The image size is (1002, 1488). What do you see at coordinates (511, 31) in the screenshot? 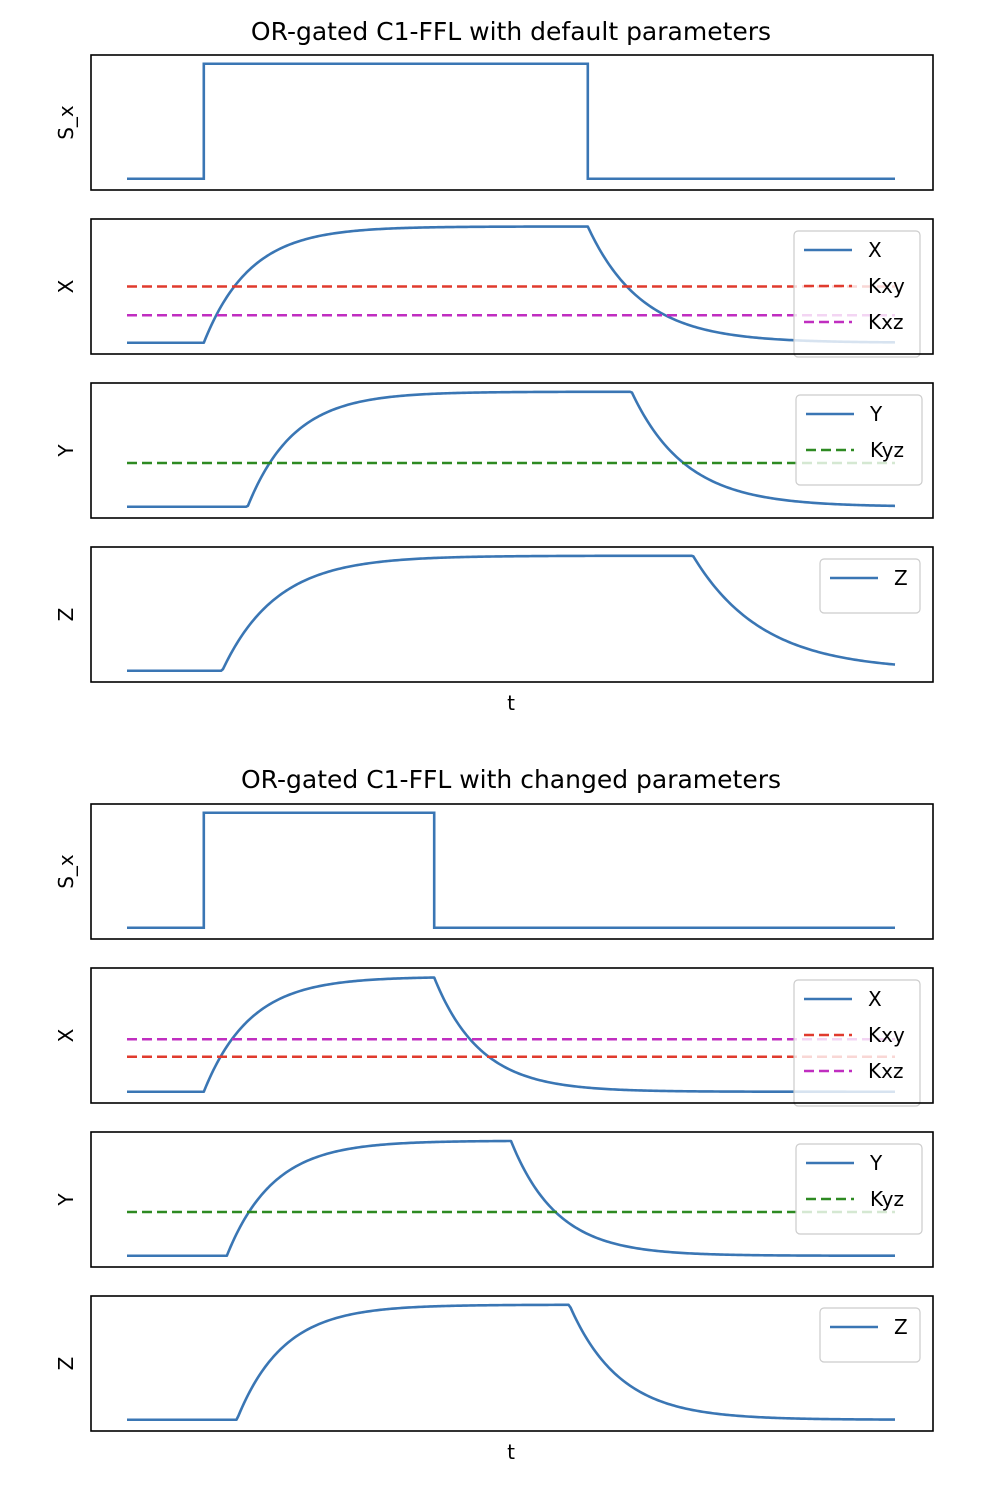
I see `chart-title-1: OR-gated C1-FFL with default parameters` at bounding box center [511, 31].